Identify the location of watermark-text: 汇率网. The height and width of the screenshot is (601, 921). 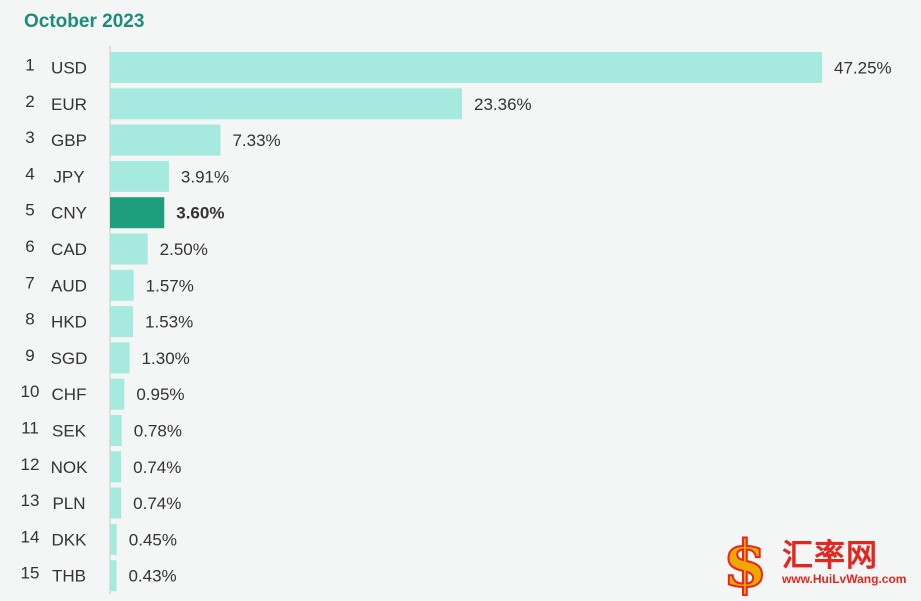
(830, 556).